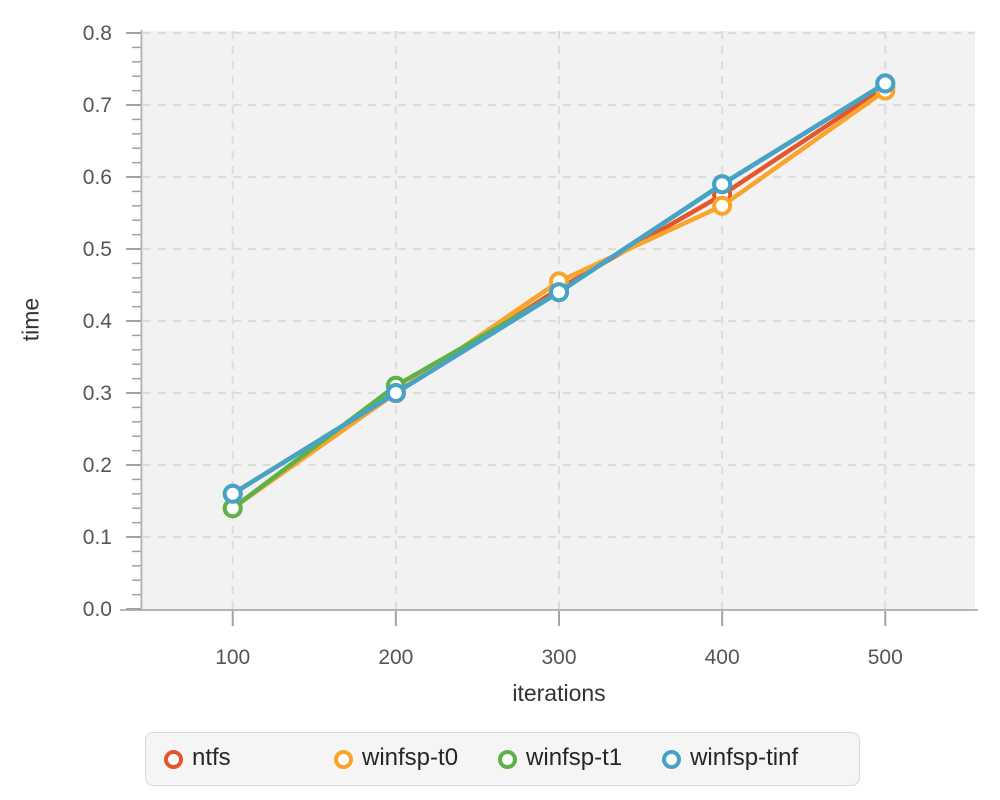  I want to click on legend: ntfs winfsp-t0 winfsp-t1 winfsp-tinf, so click(502, 759).